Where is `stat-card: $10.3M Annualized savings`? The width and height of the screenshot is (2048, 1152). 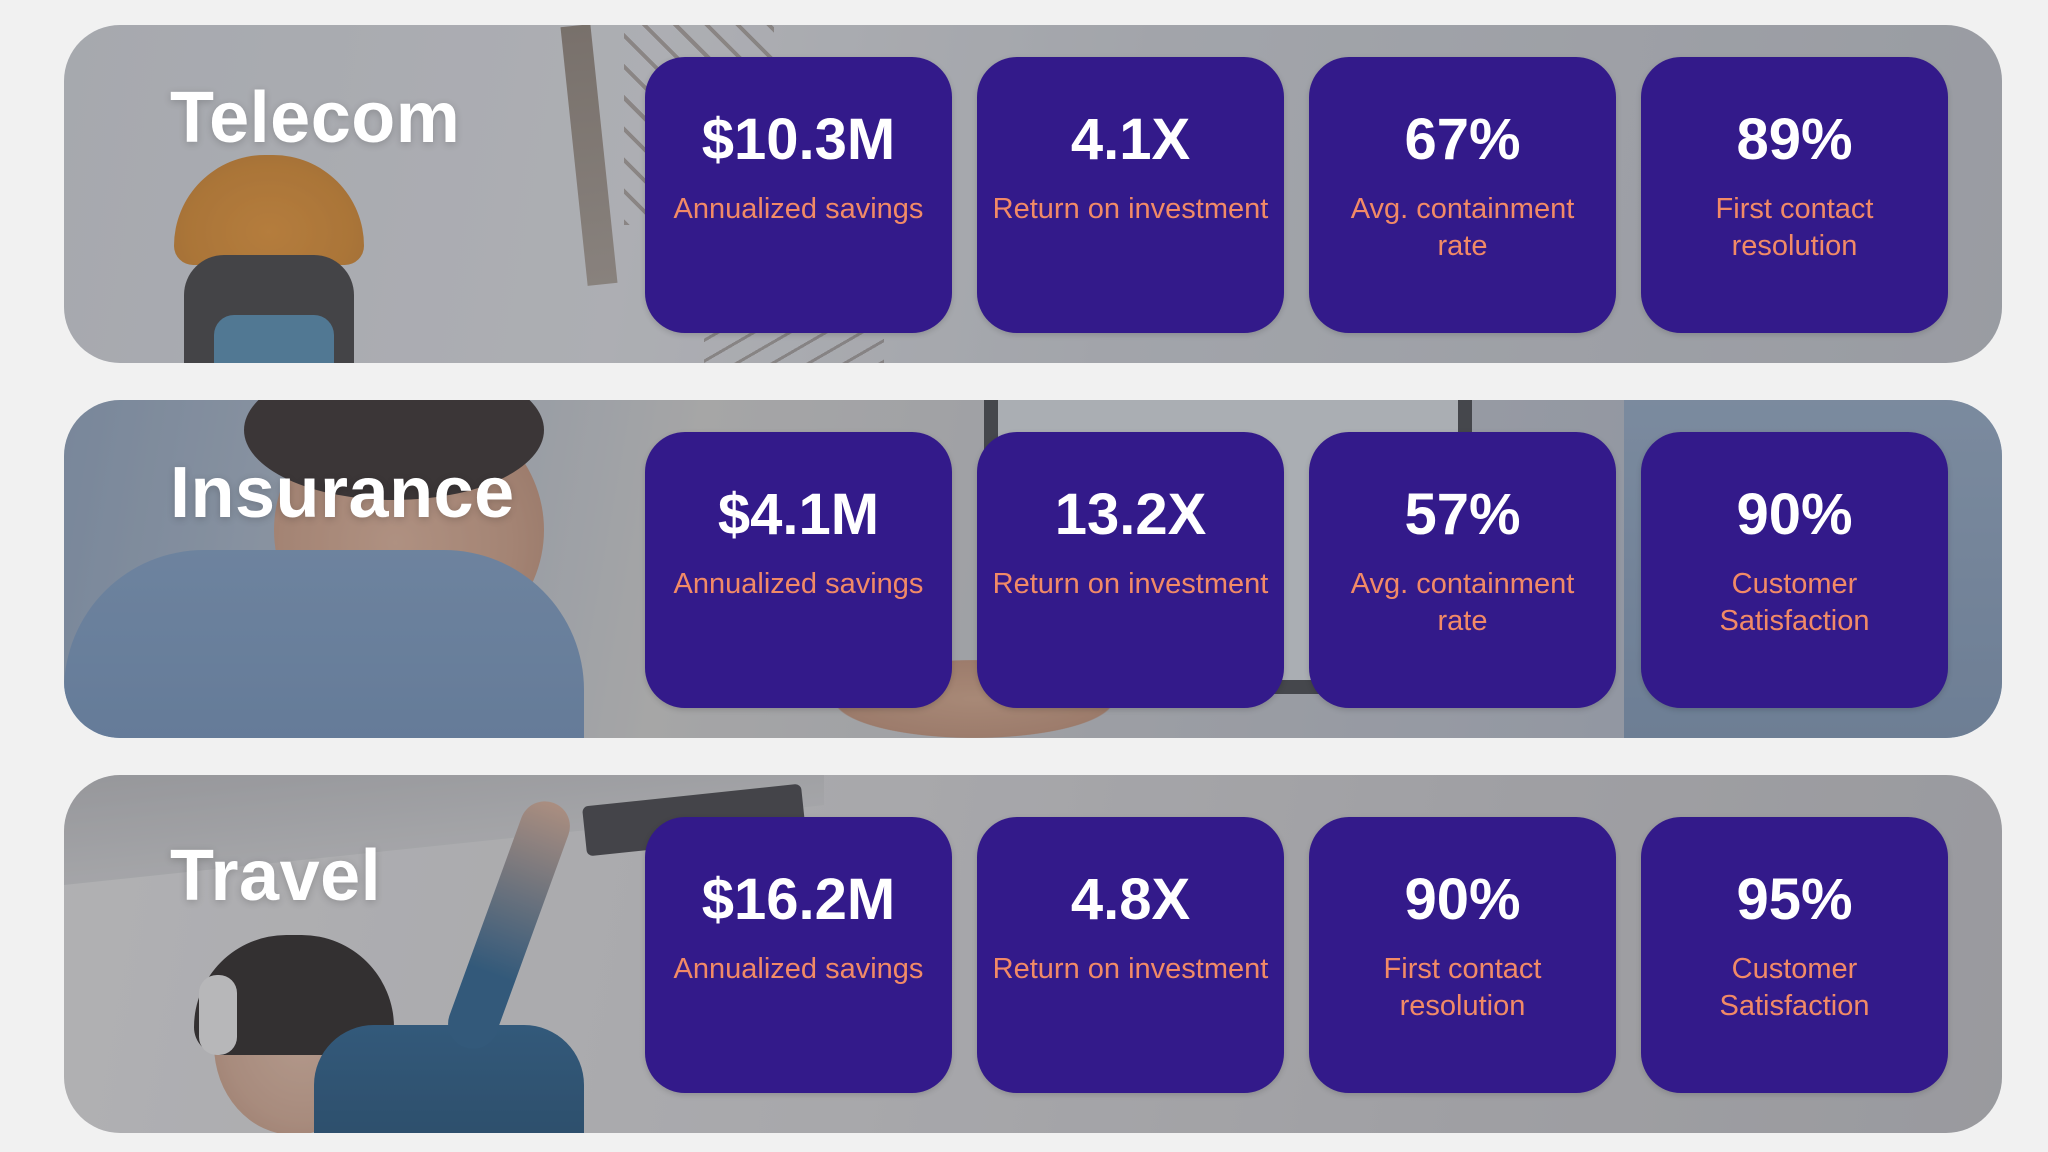
stat-card: $10.3M Annualized savings is located at coordinates (798, 195).